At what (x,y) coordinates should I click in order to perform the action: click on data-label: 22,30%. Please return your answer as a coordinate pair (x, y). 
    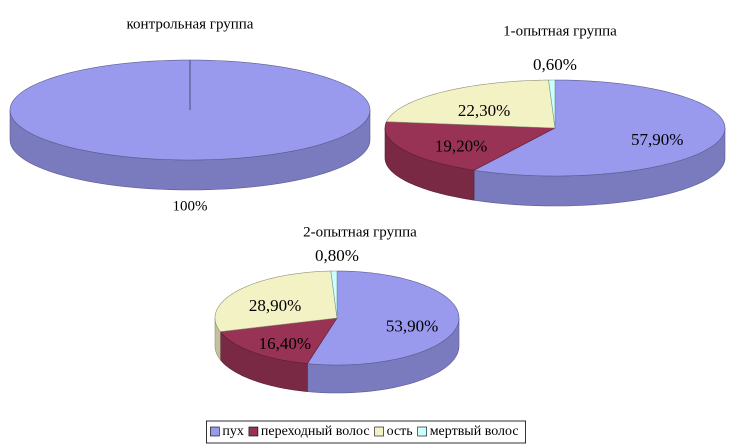
    Looking at the image, I should click on (484, 110).